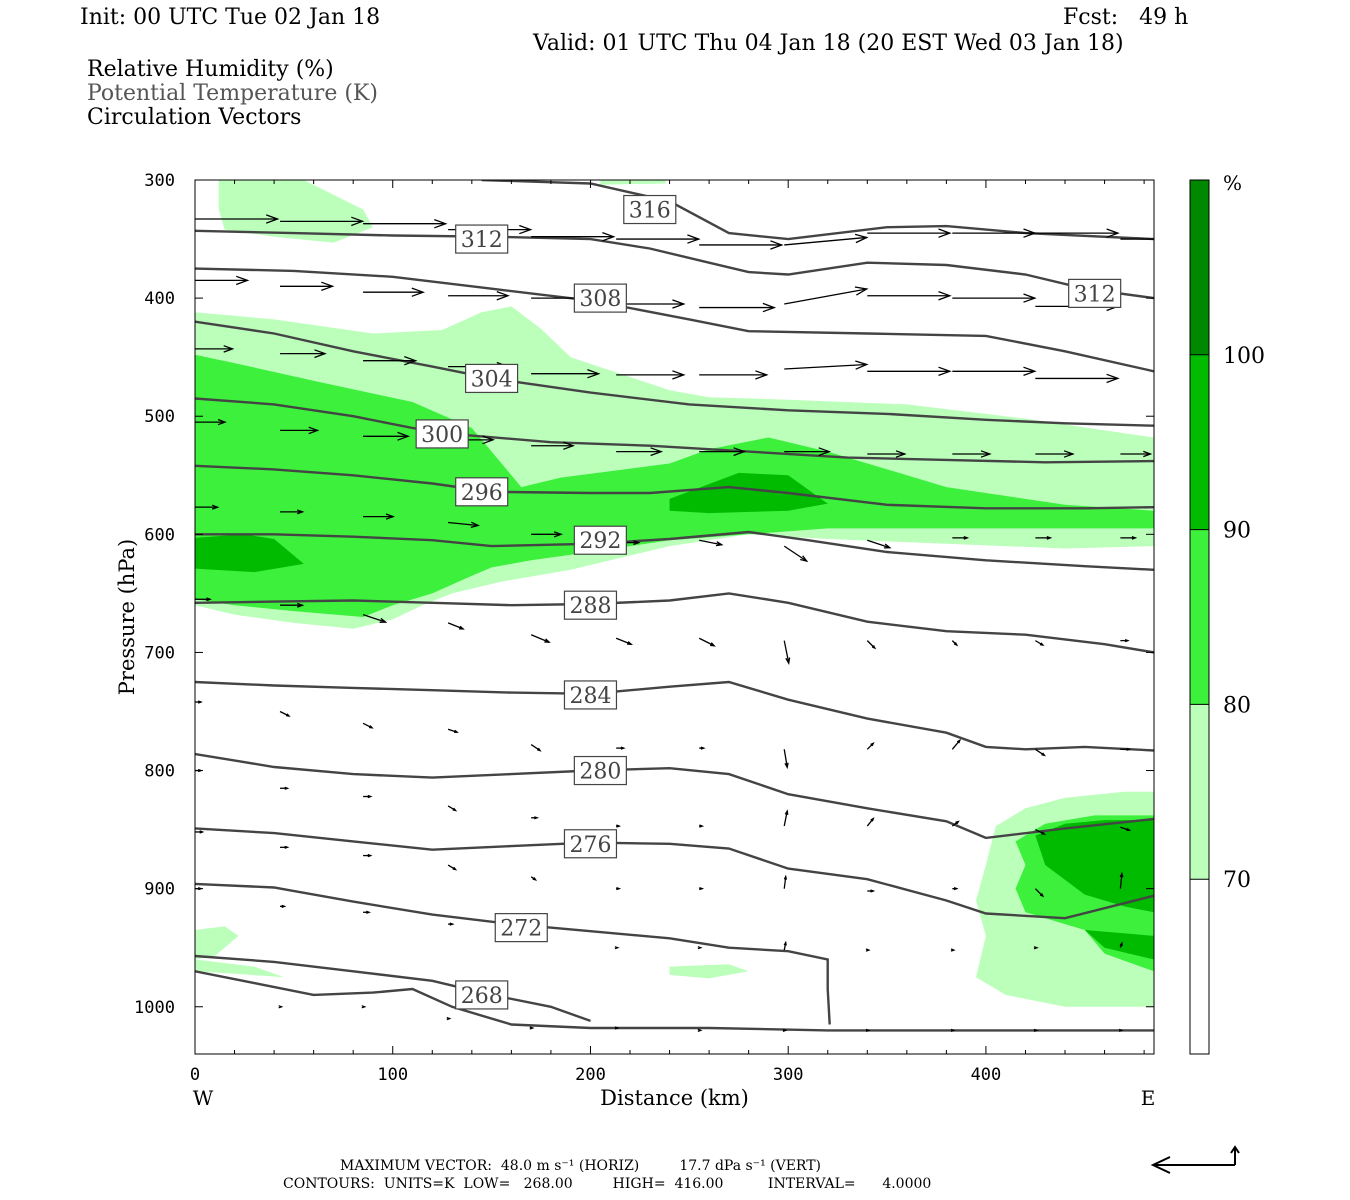  I want to click on y-tick-label: 400, so click(159, 299).